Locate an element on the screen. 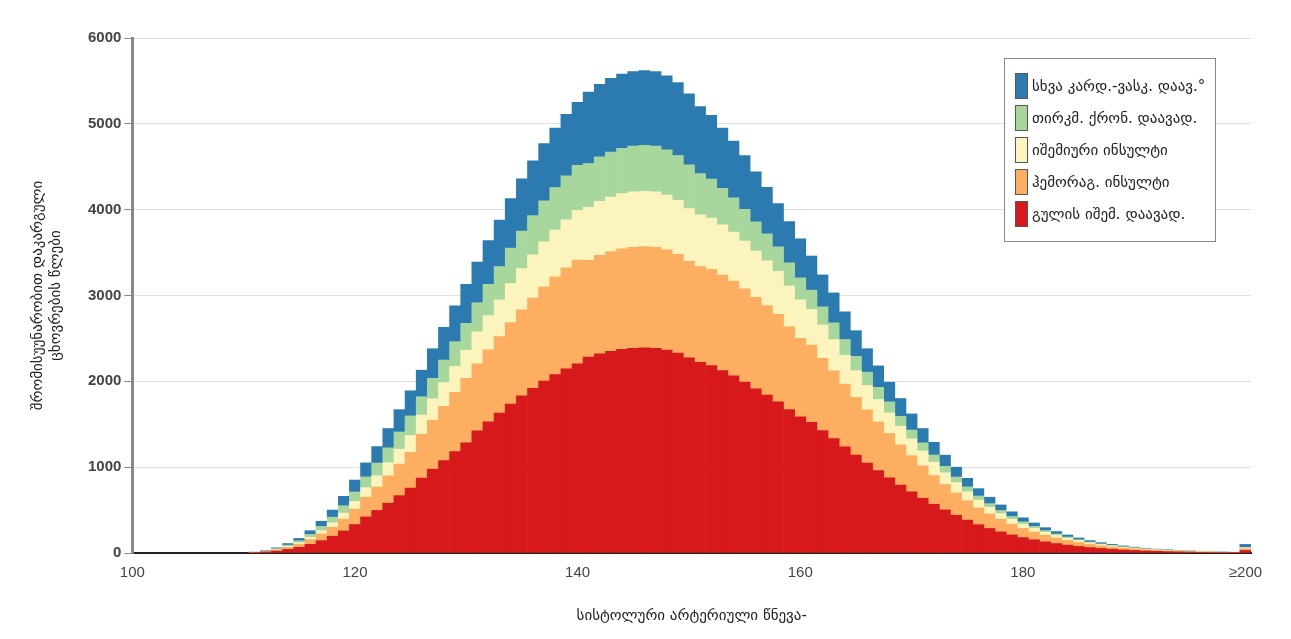 The image size is (1291, 639). y-tick-label: 2000 is located at coordinates (104, 380).